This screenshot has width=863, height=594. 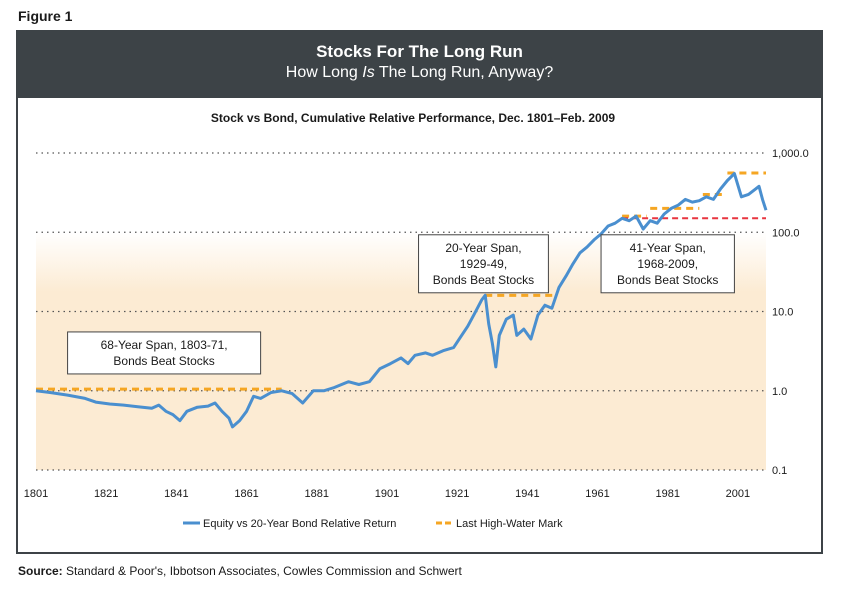 I want to click on y-tick-label: 100.0, so click(x=786, y=233).